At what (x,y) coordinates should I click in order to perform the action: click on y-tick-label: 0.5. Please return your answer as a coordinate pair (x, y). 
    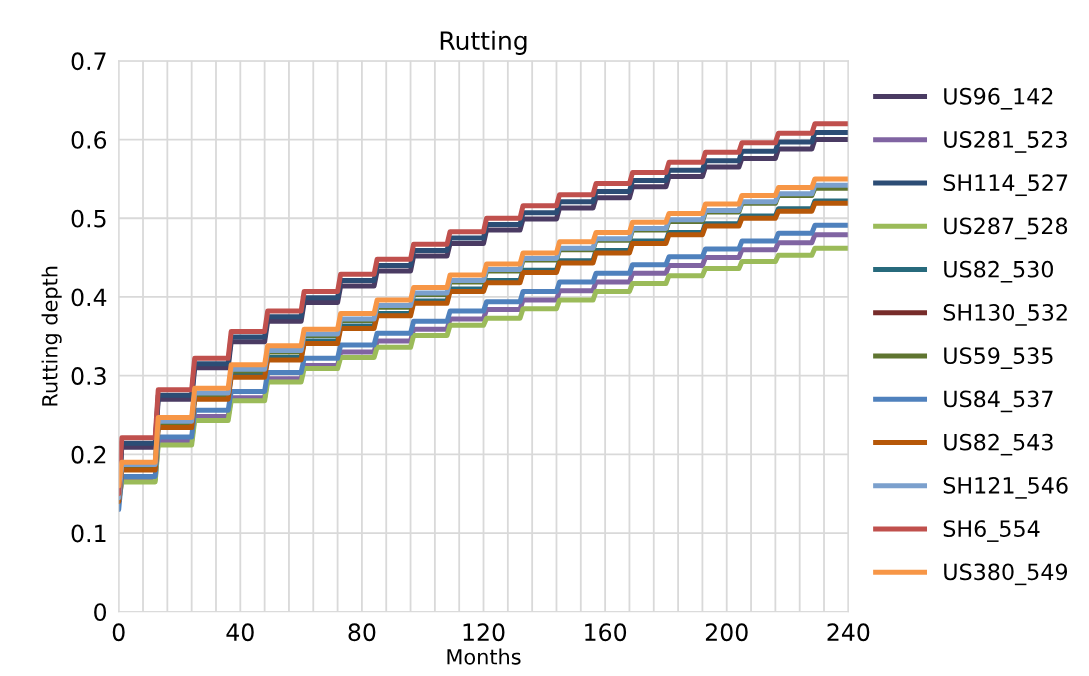
    Looking at the image, I should click on (88, 218).